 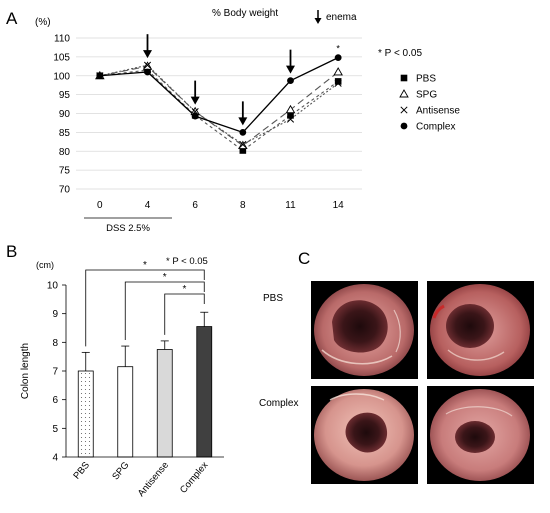 What do you see at coordinates (400, 53) in the screenshot?
I see `panel-a-significance-note: * P < 0.05` at bounding box center [400, 53].